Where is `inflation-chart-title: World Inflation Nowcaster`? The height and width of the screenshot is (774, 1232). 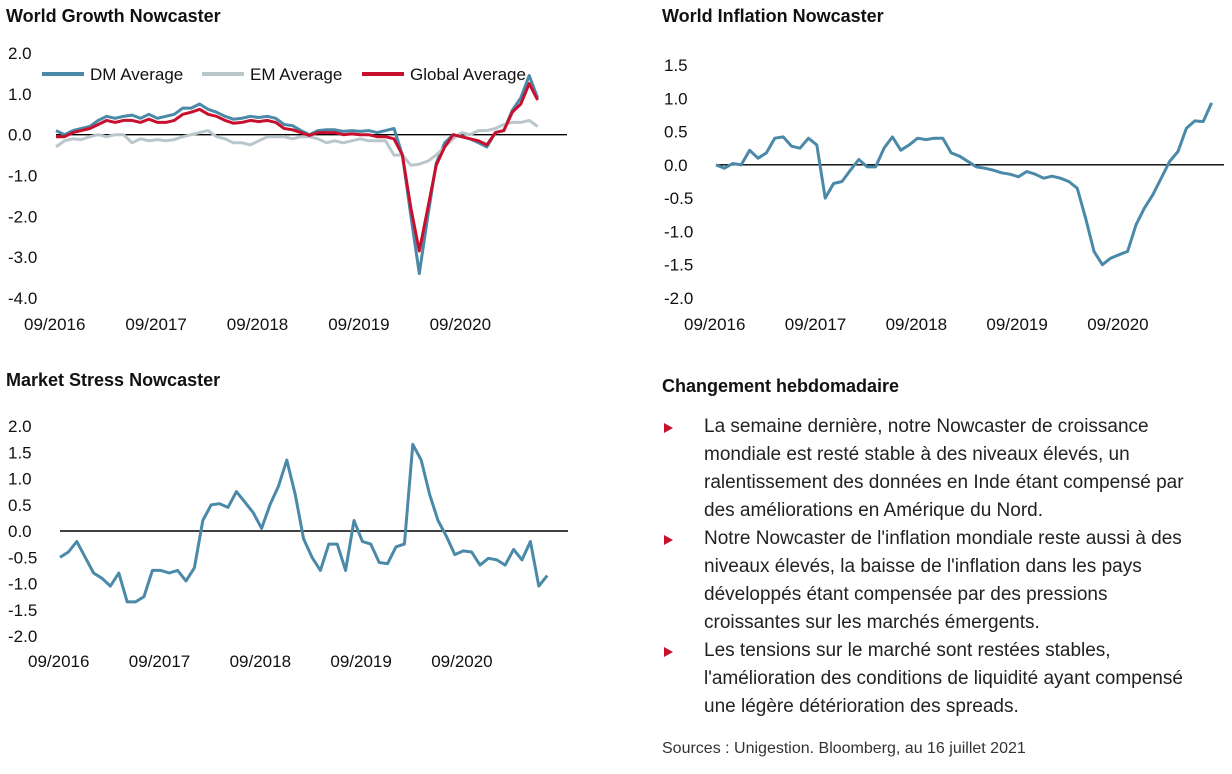
inflation-chart-title: World Inflation Nowcaster is located at coordinates (773, 16).